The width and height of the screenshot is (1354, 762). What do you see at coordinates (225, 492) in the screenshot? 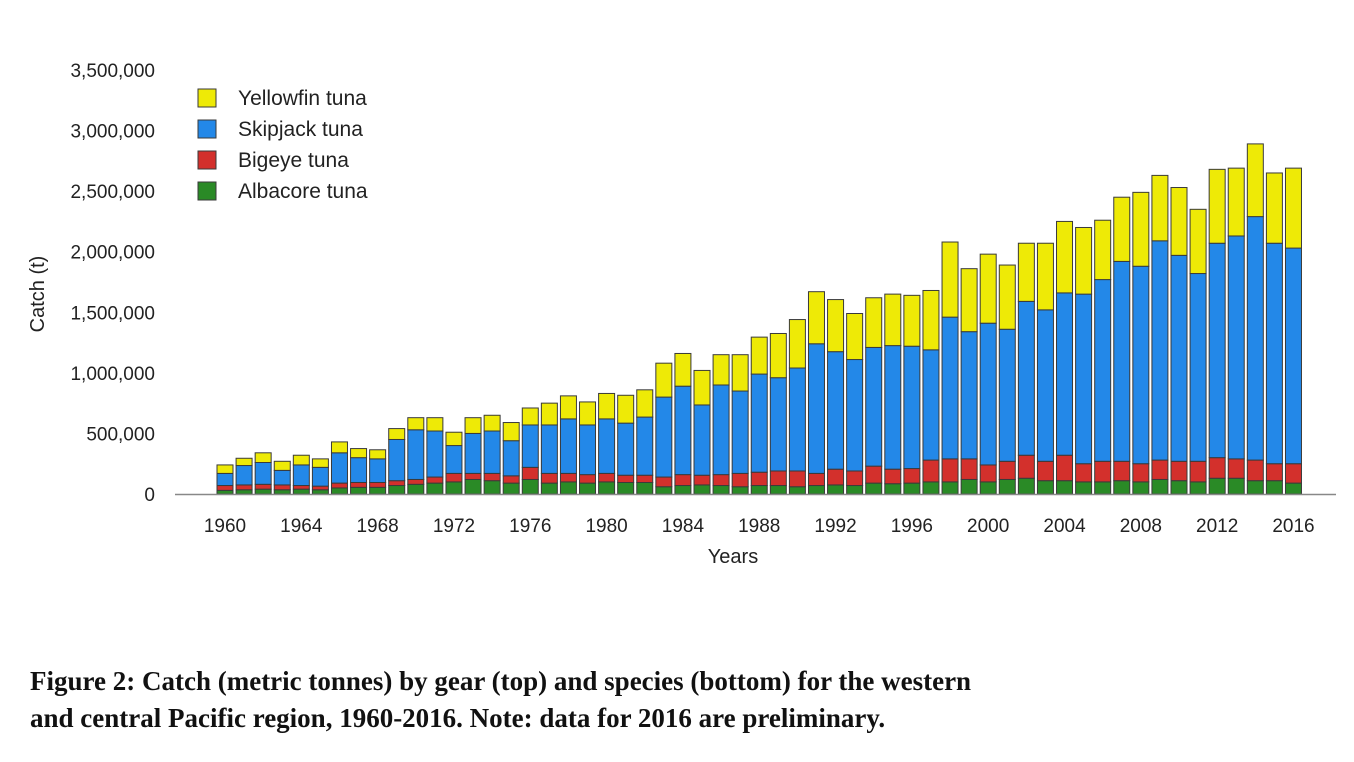
I see `bar-albacore-1960` at bounding box center [225, 492].